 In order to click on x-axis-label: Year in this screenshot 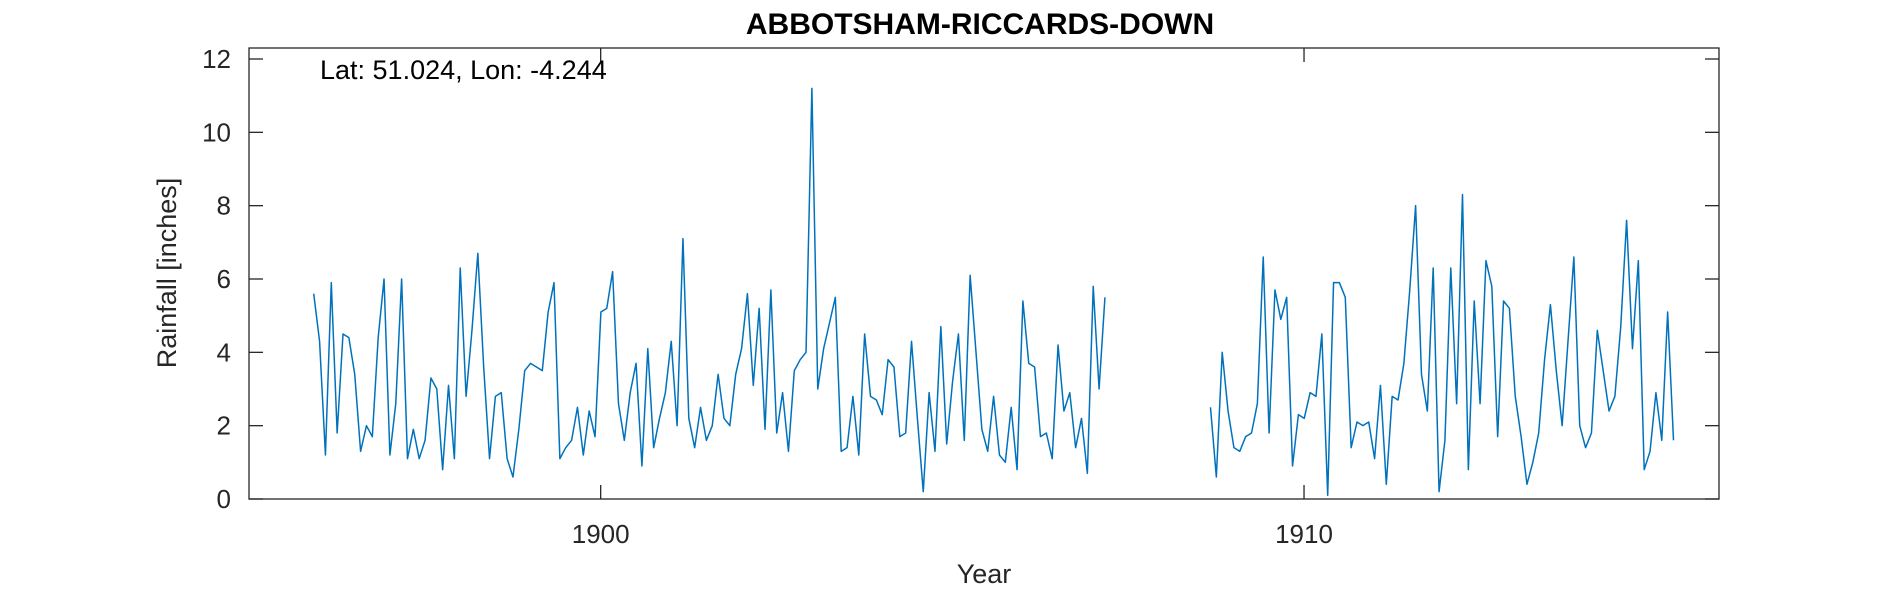, I will do `click(984, 574)`.